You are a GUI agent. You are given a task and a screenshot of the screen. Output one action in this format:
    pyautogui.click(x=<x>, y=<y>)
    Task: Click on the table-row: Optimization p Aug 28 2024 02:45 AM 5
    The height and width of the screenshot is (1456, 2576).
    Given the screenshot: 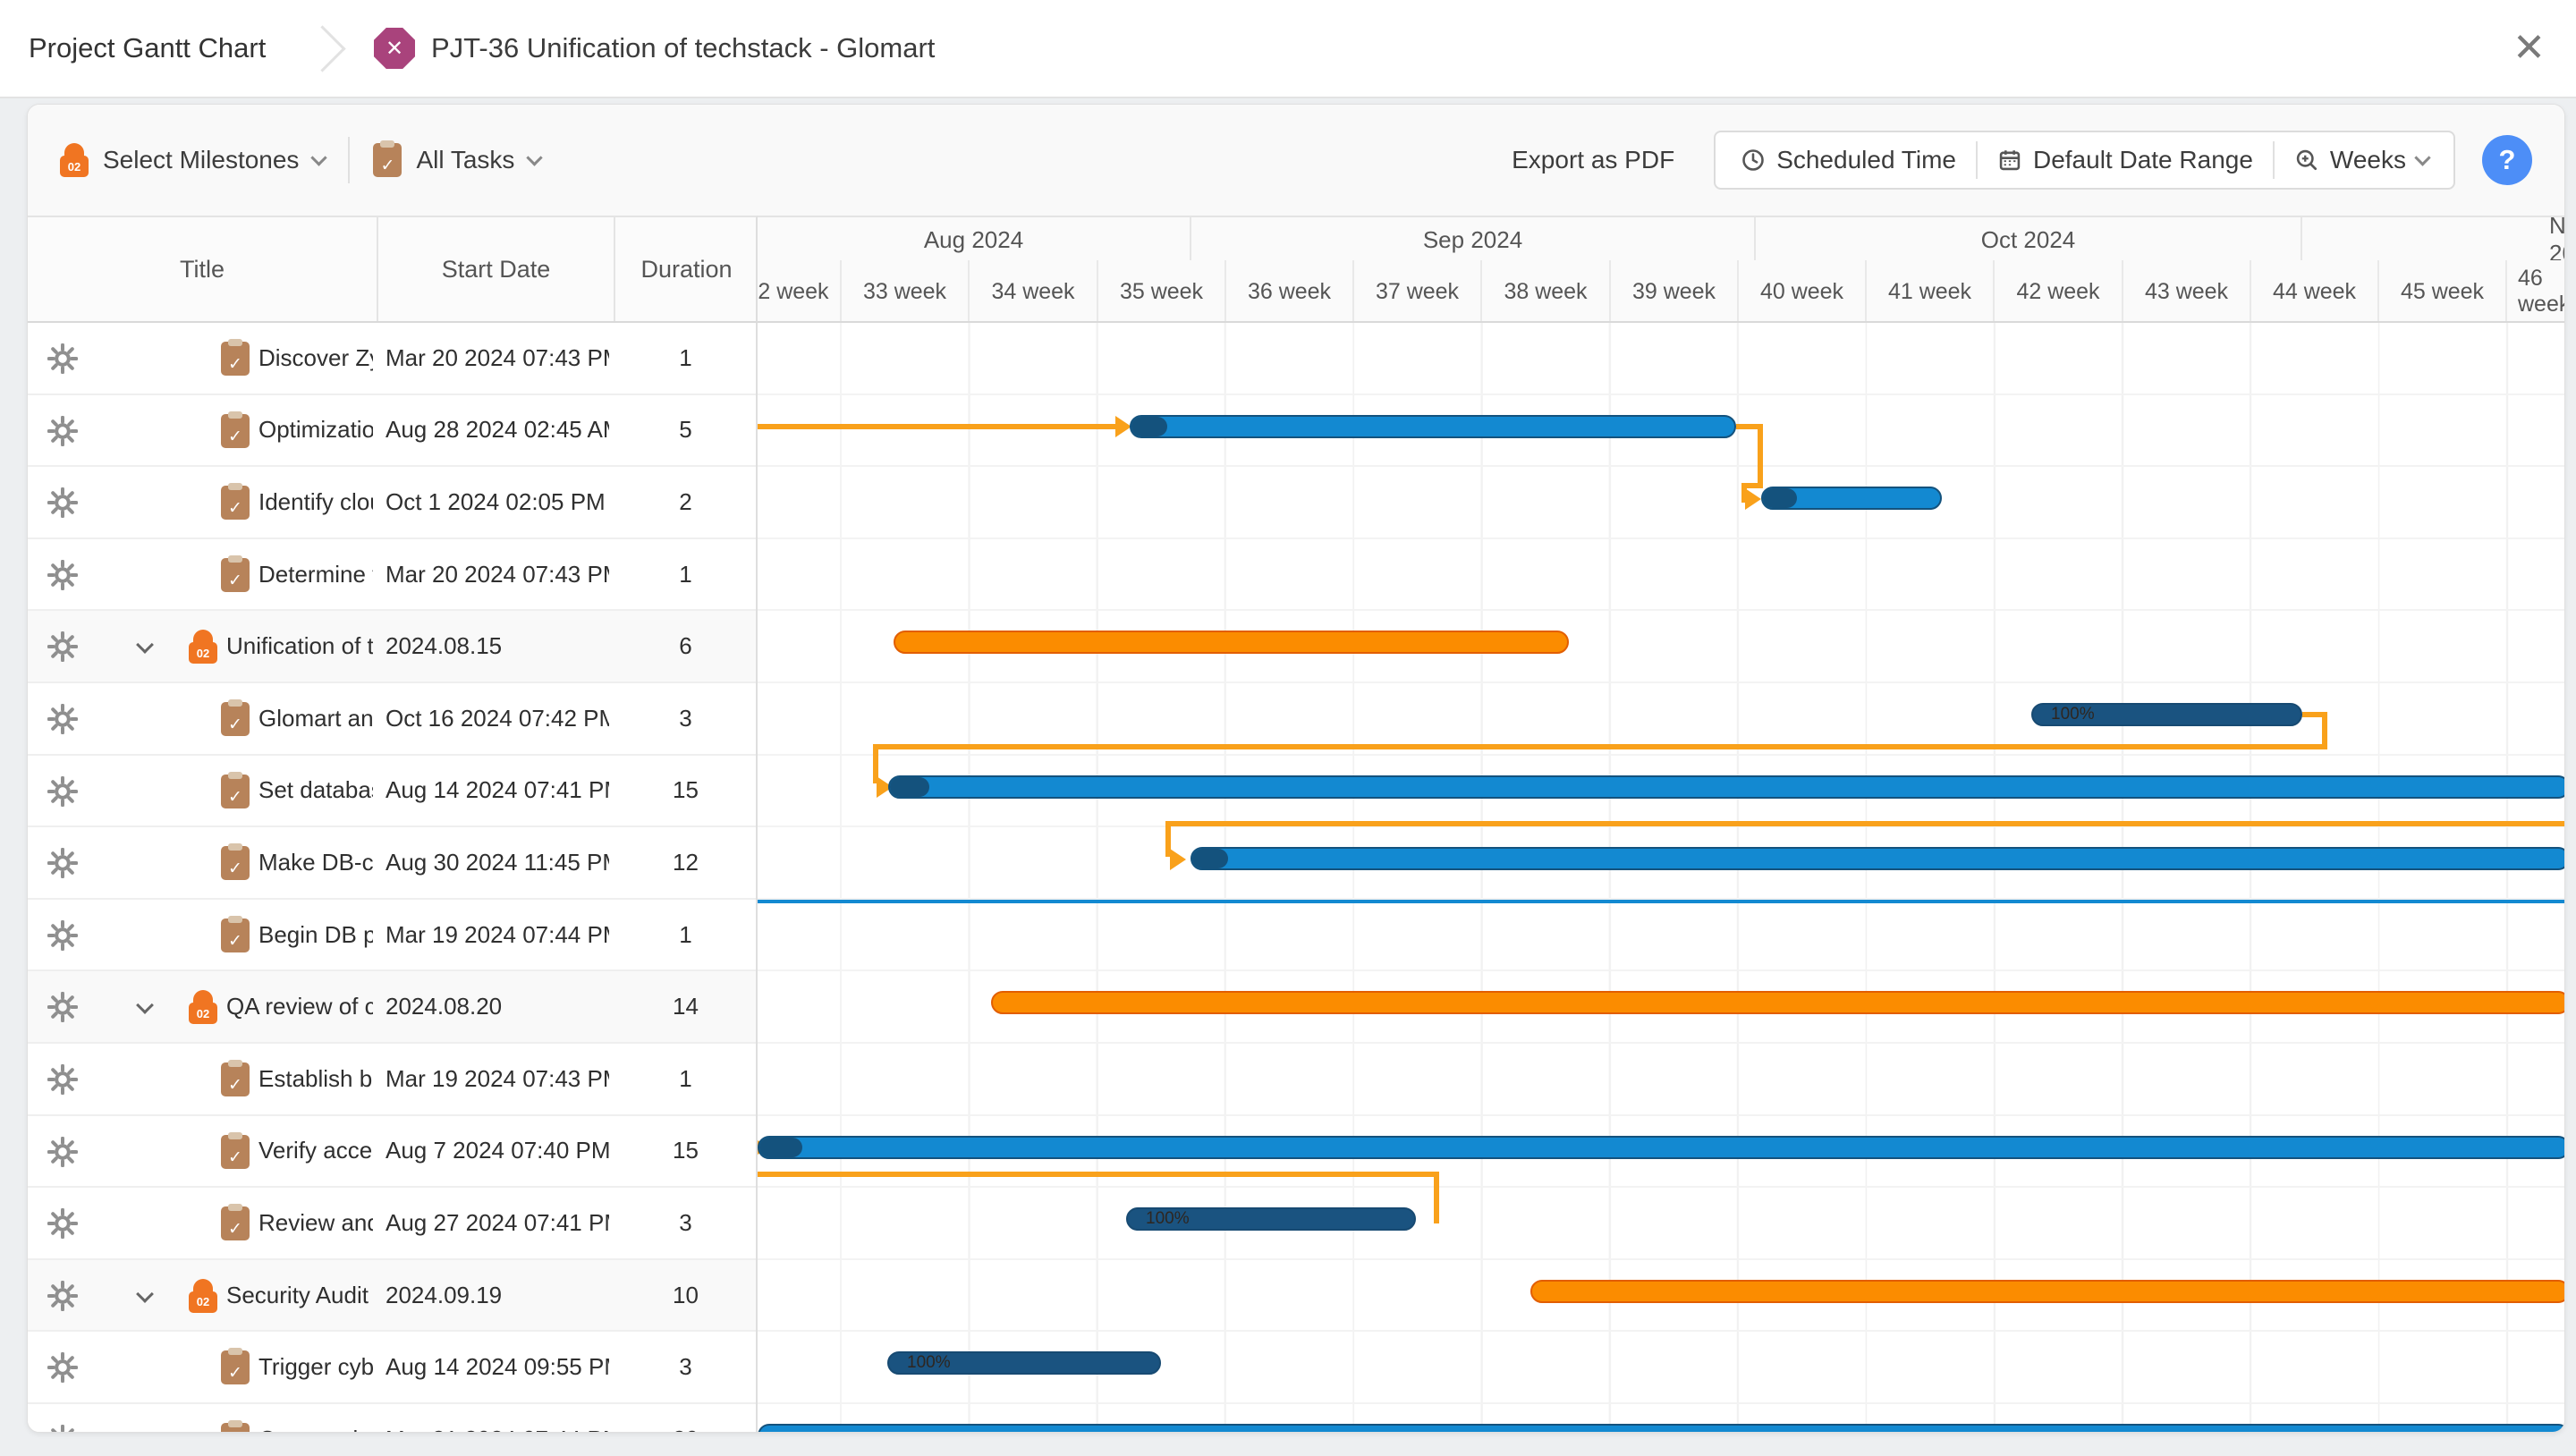 What is the action you would take?
    pyautogui.click(x=392, y=431)
    